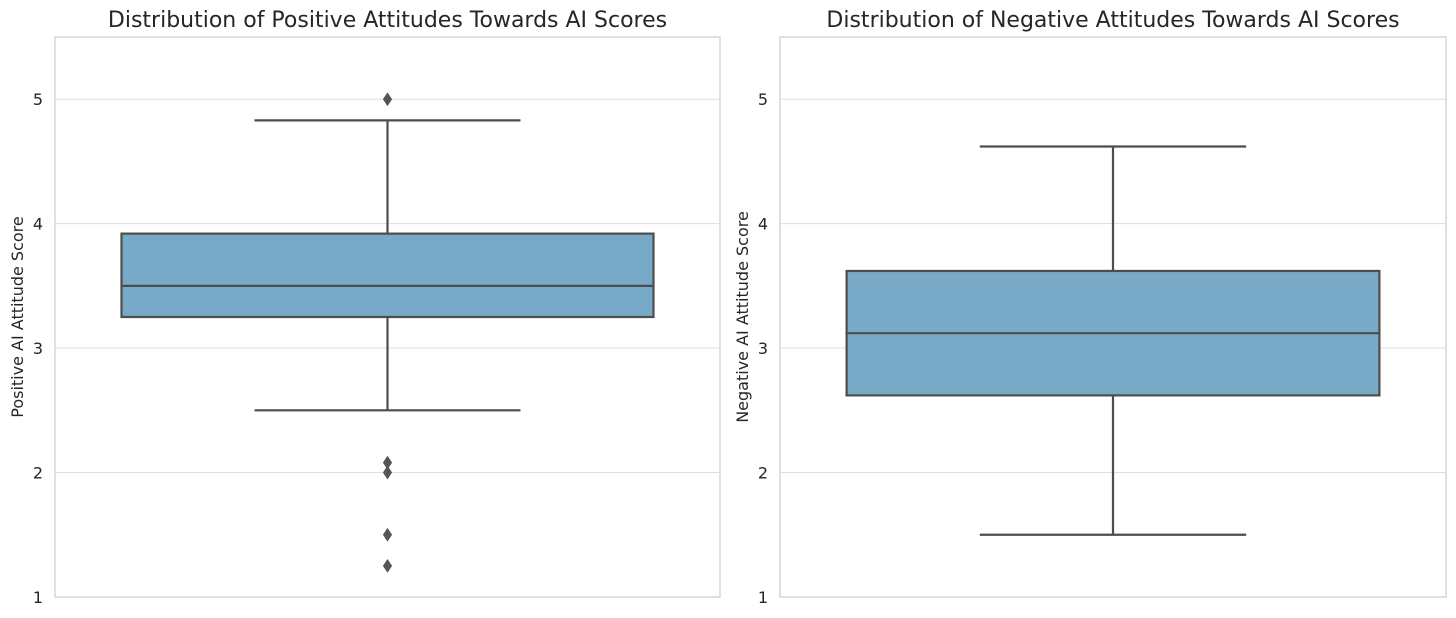 The image size is (1456, 618). I want to click on outlier-points, so click(387, 332).